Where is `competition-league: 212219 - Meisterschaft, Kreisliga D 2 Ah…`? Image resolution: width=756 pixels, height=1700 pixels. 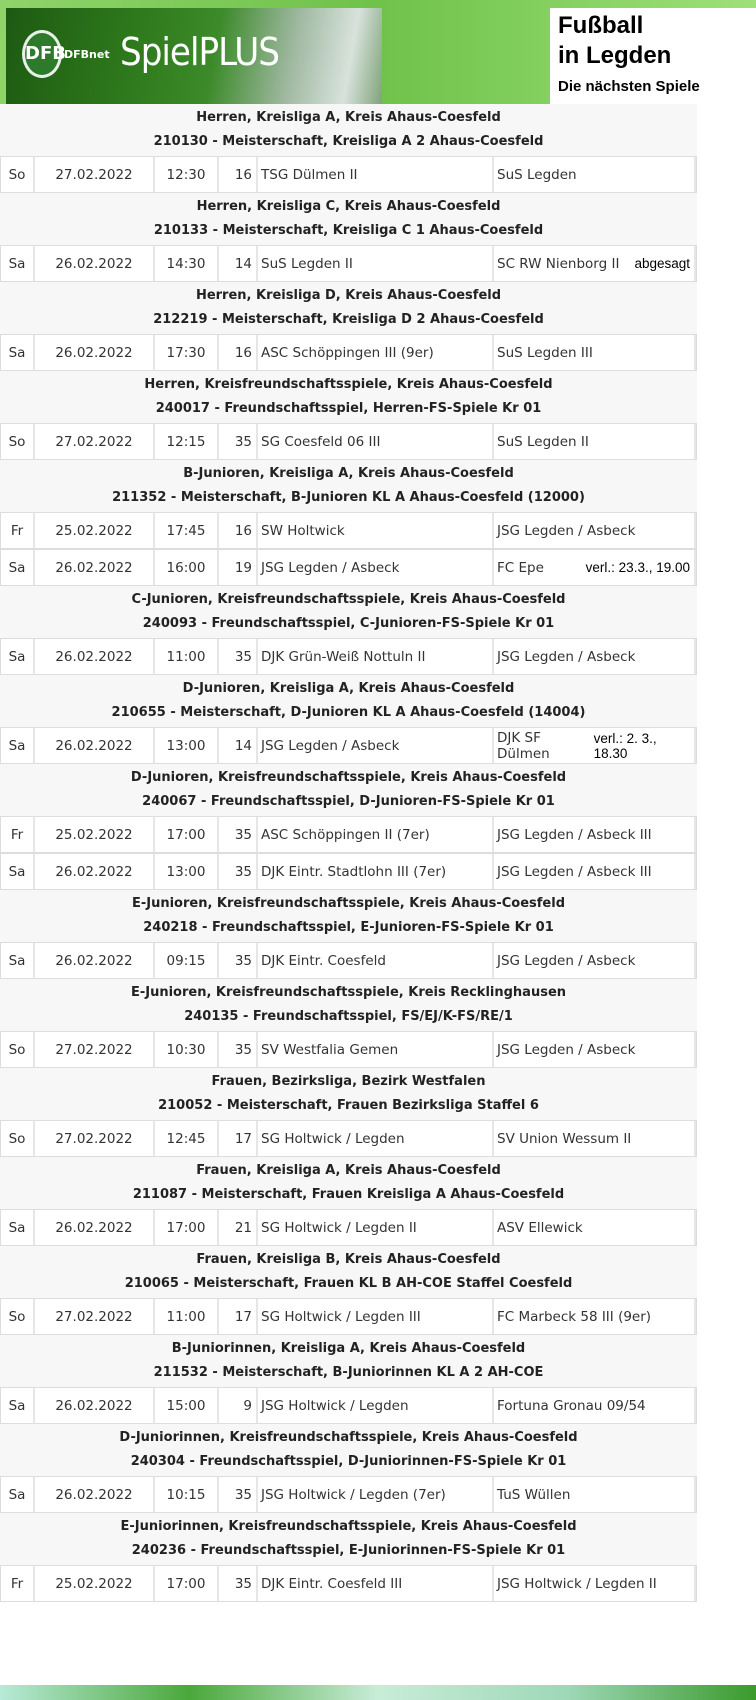
competition-league: 212219 - Meisterschaft, Kreisliga D 2 Ah… is located at coordinates (348, 319).